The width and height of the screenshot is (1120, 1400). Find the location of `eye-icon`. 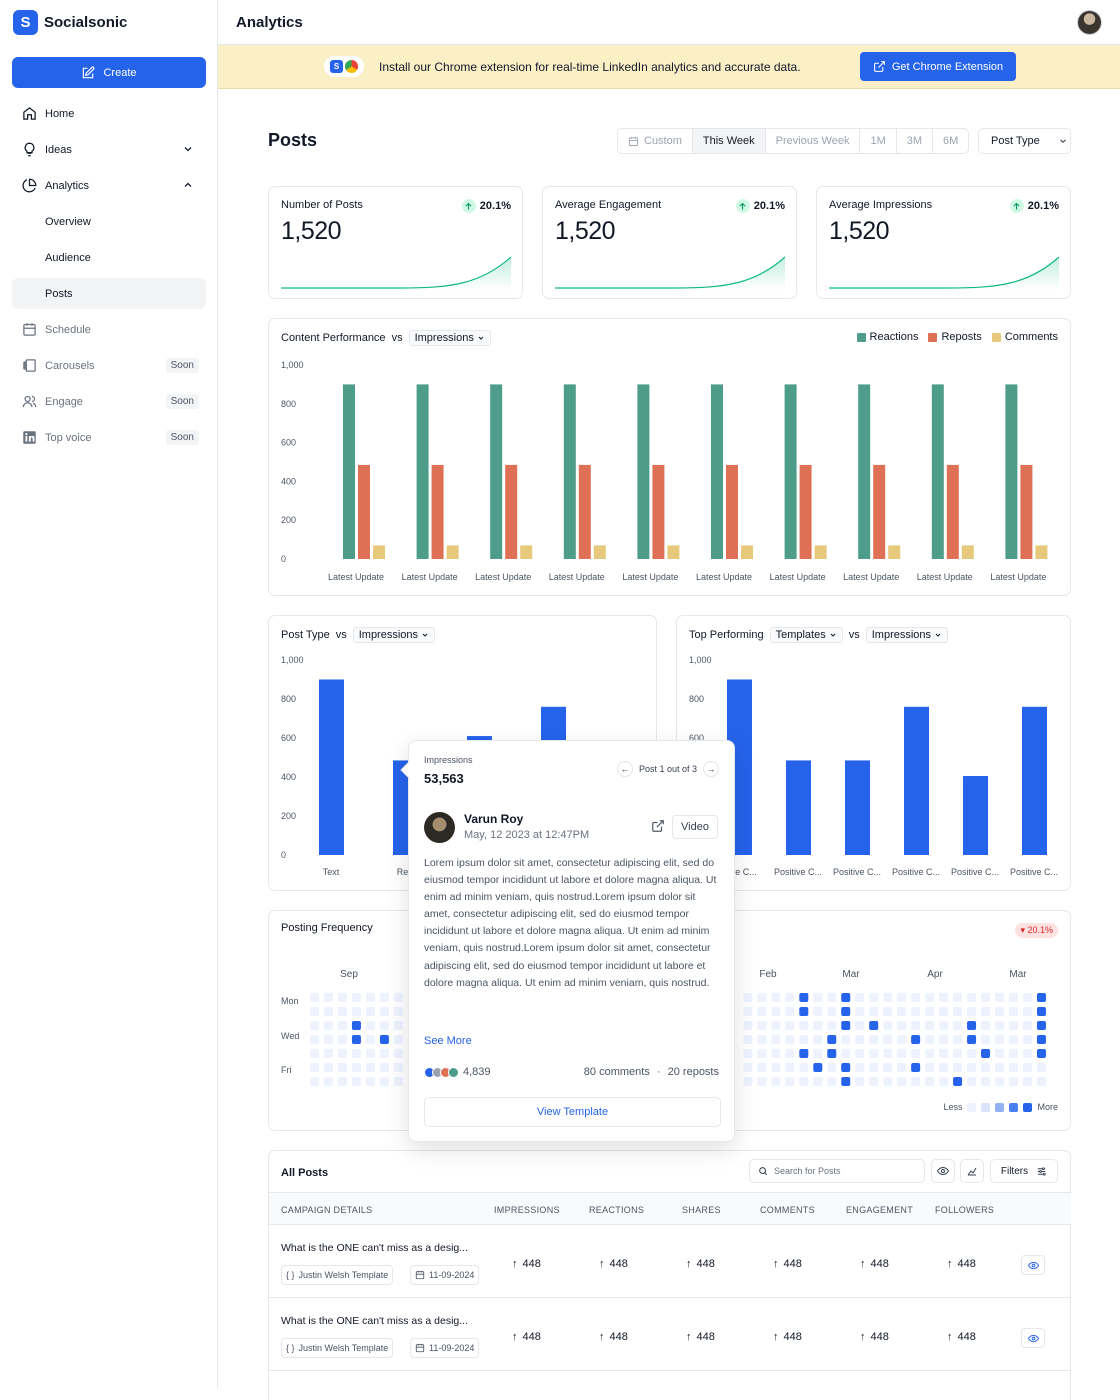

eye-icon is located at coordinates (1033, 1265).